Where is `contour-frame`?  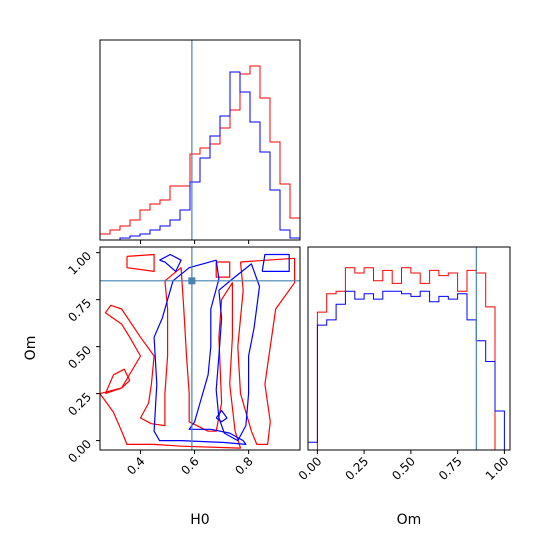
contour-frame is located at coordinates (200, 348).